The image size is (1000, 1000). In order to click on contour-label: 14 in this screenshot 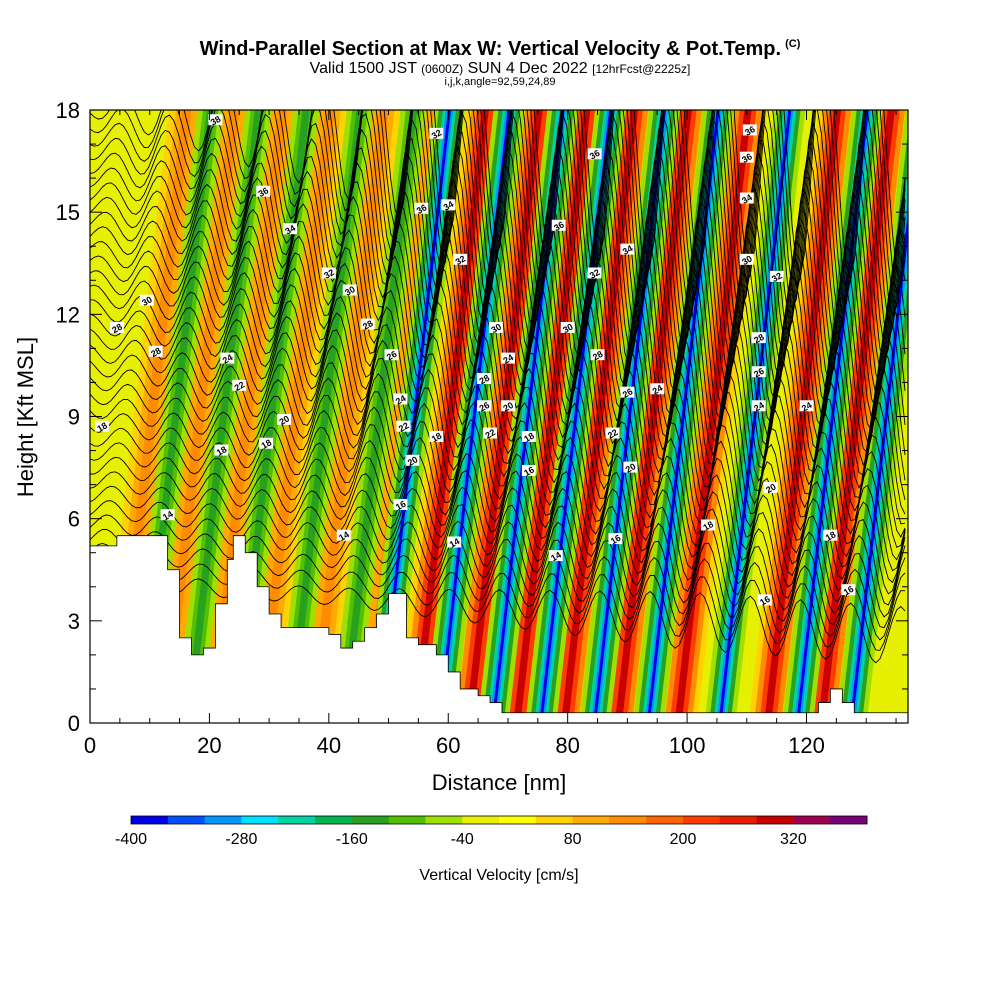, I will do `click(454, 543)`.